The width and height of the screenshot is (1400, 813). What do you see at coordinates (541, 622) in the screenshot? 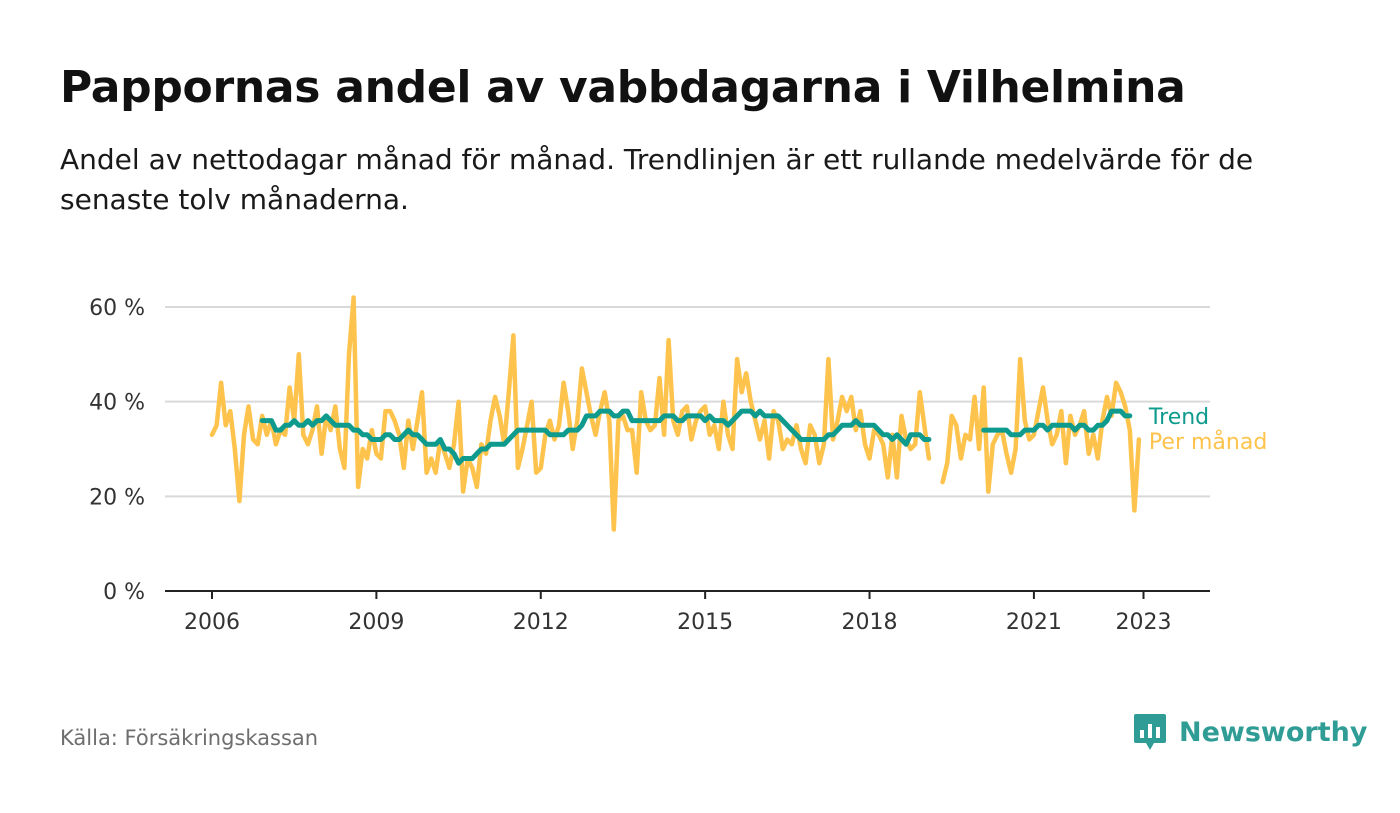
I see `x-tick-label: 2012` at bounding box center [541, 622].